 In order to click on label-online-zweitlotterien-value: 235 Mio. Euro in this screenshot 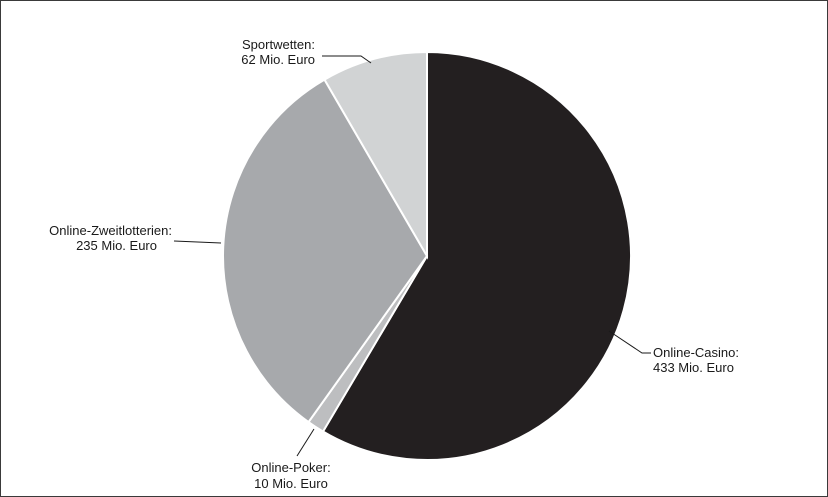, I will do `click(116, 245)`.